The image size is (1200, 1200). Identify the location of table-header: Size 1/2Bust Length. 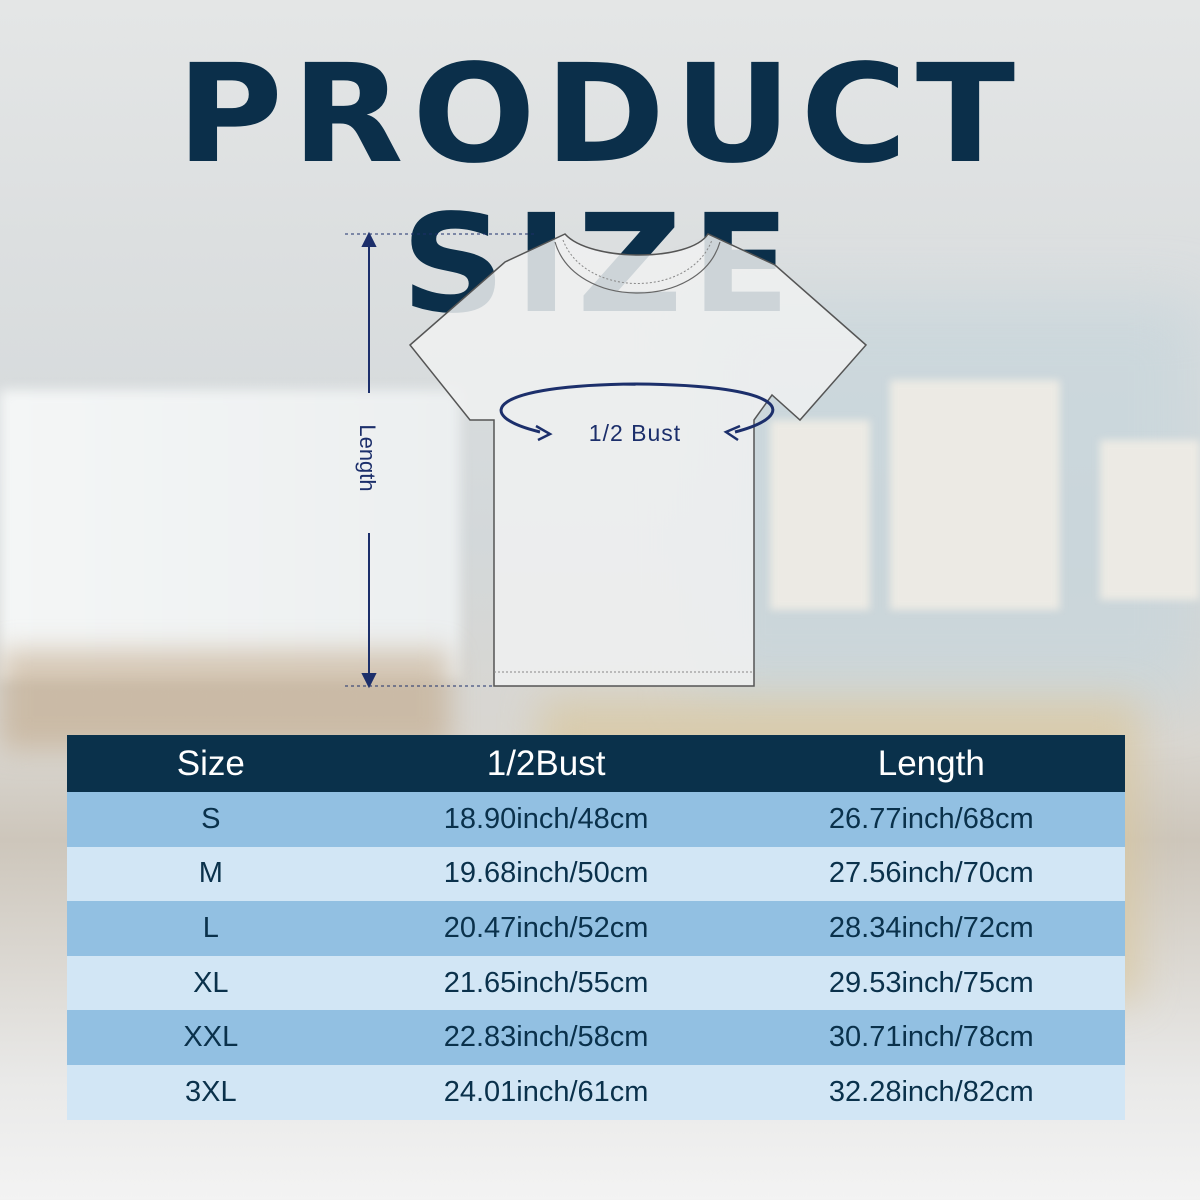
(596, 763).